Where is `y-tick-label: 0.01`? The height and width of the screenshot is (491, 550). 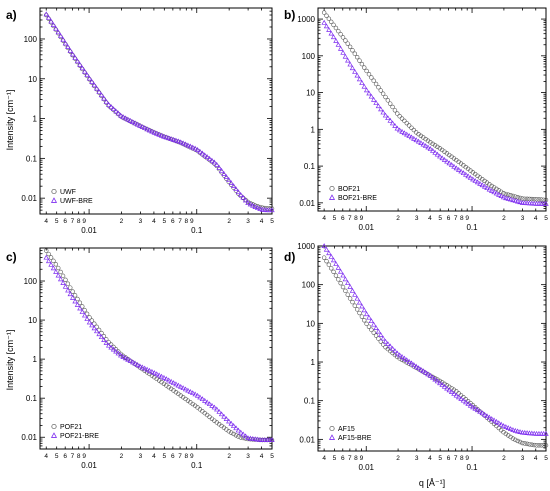 y-tick-label: 0.01 is located at coordinates (307, 203).